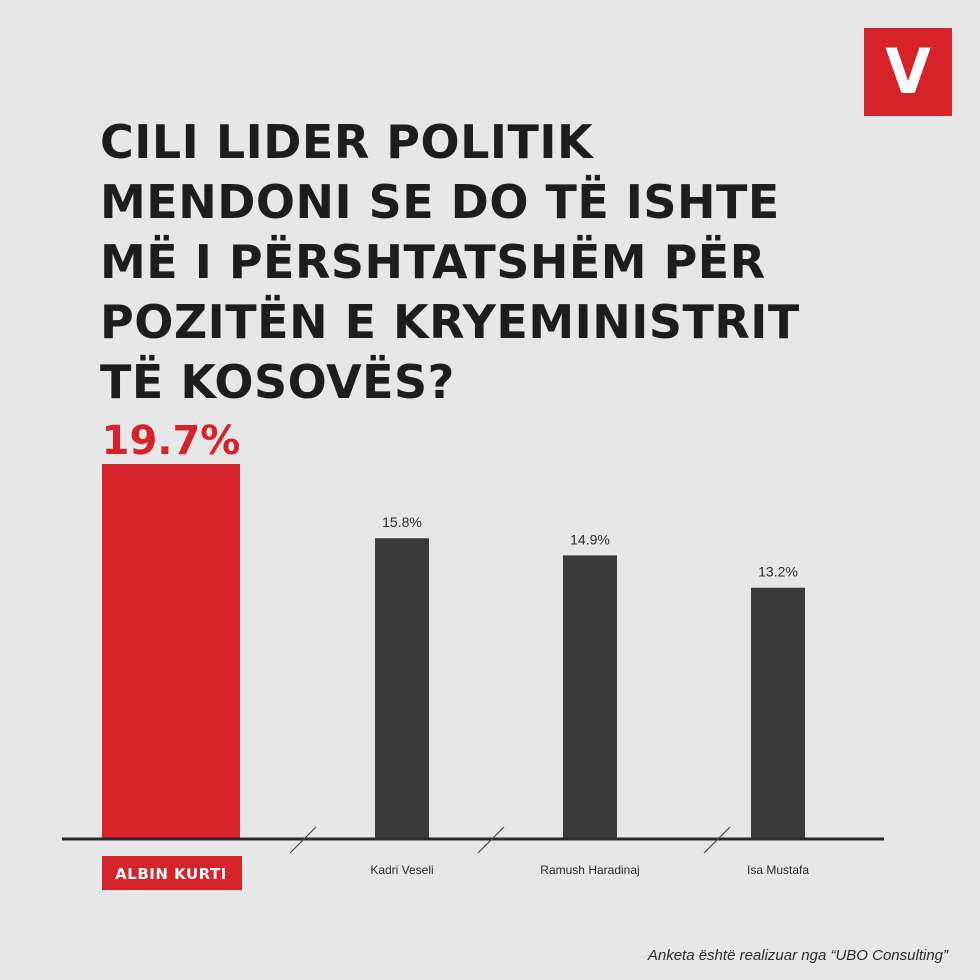 The width and height of the screenshot is (980, 980). I want to click on logo-letter: V, so click(908, 71).